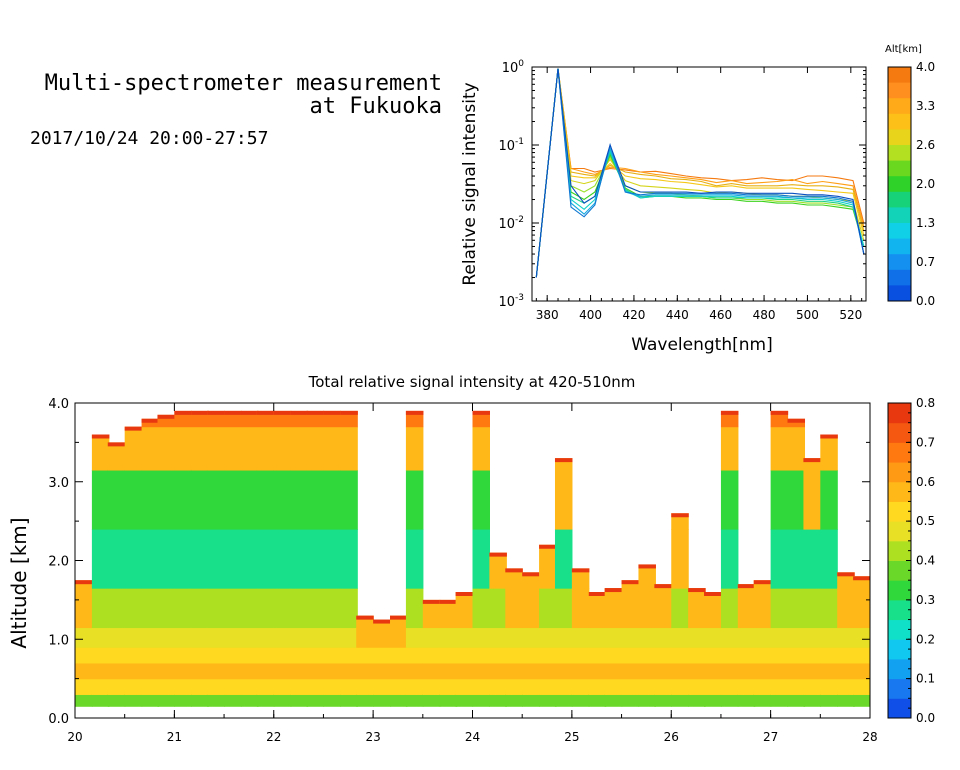 The height and width of the screenshot is (770, 960). Describe the element at coordinates (700, 173) in the screenshot. I see `spectrum-series-line` at that location.